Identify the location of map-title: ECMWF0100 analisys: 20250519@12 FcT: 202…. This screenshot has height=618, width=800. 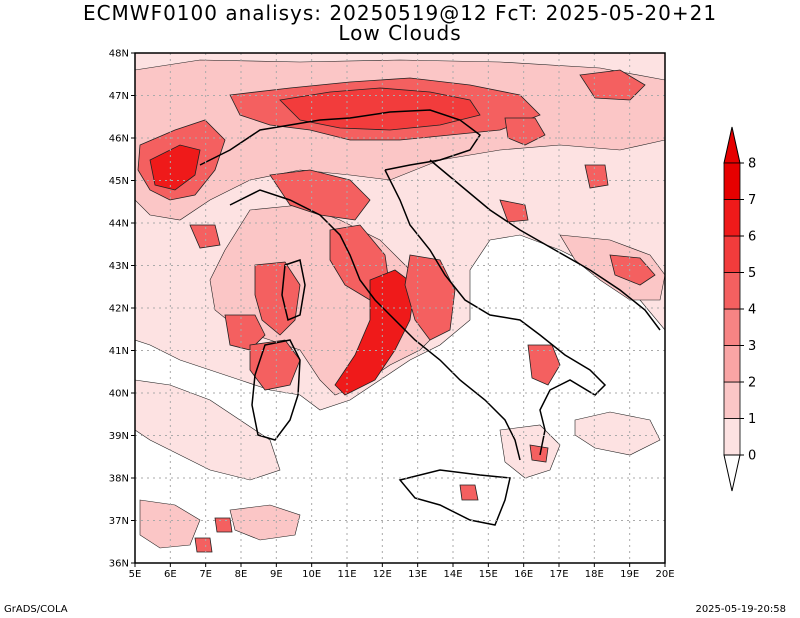
(400, 13).